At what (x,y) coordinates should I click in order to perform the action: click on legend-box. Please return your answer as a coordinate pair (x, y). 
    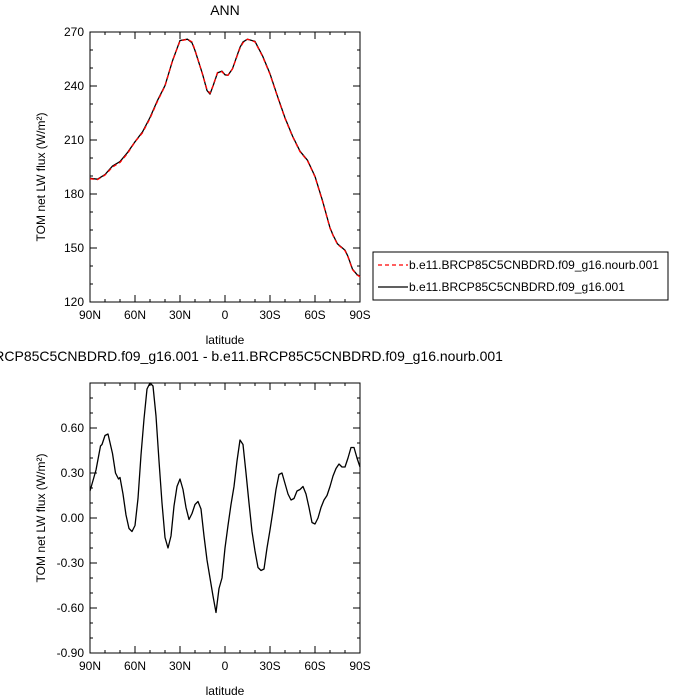
    Looking at the image, I should click on (520, 276).